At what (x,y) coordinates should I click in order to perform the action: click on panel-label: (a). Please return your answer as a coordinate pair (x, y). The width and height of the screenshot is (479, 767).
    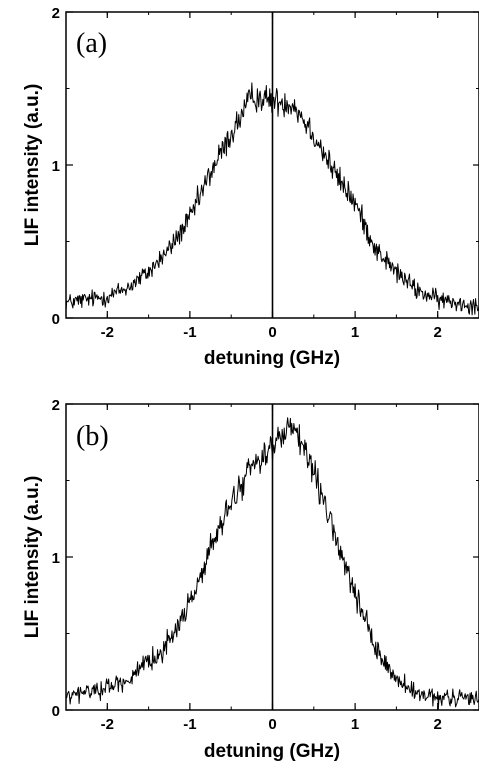
    Looking at the image, I should click on (91, 43).